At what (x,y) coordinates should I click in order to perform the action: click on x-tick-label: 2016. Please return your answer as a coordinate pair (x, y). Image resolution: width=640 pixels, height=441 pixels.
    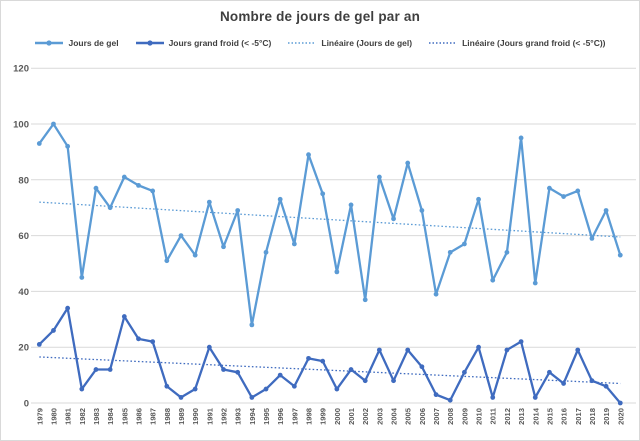
    Looking at the image, I should click on (564, 416).